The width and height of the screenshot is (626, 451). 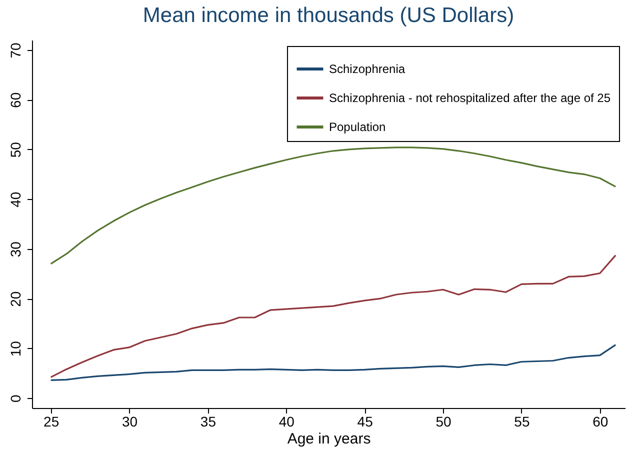 I want to click on y-tick-label: 40, so click(x=16, y=200).